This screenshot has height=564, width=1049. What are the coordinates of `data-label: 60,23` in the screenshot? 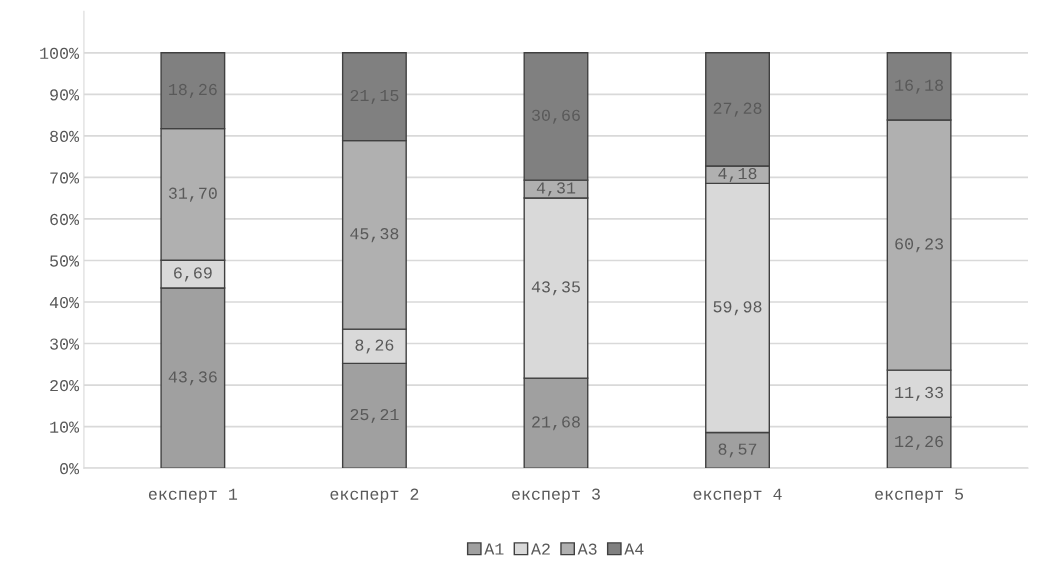 It's located at (919, 245).